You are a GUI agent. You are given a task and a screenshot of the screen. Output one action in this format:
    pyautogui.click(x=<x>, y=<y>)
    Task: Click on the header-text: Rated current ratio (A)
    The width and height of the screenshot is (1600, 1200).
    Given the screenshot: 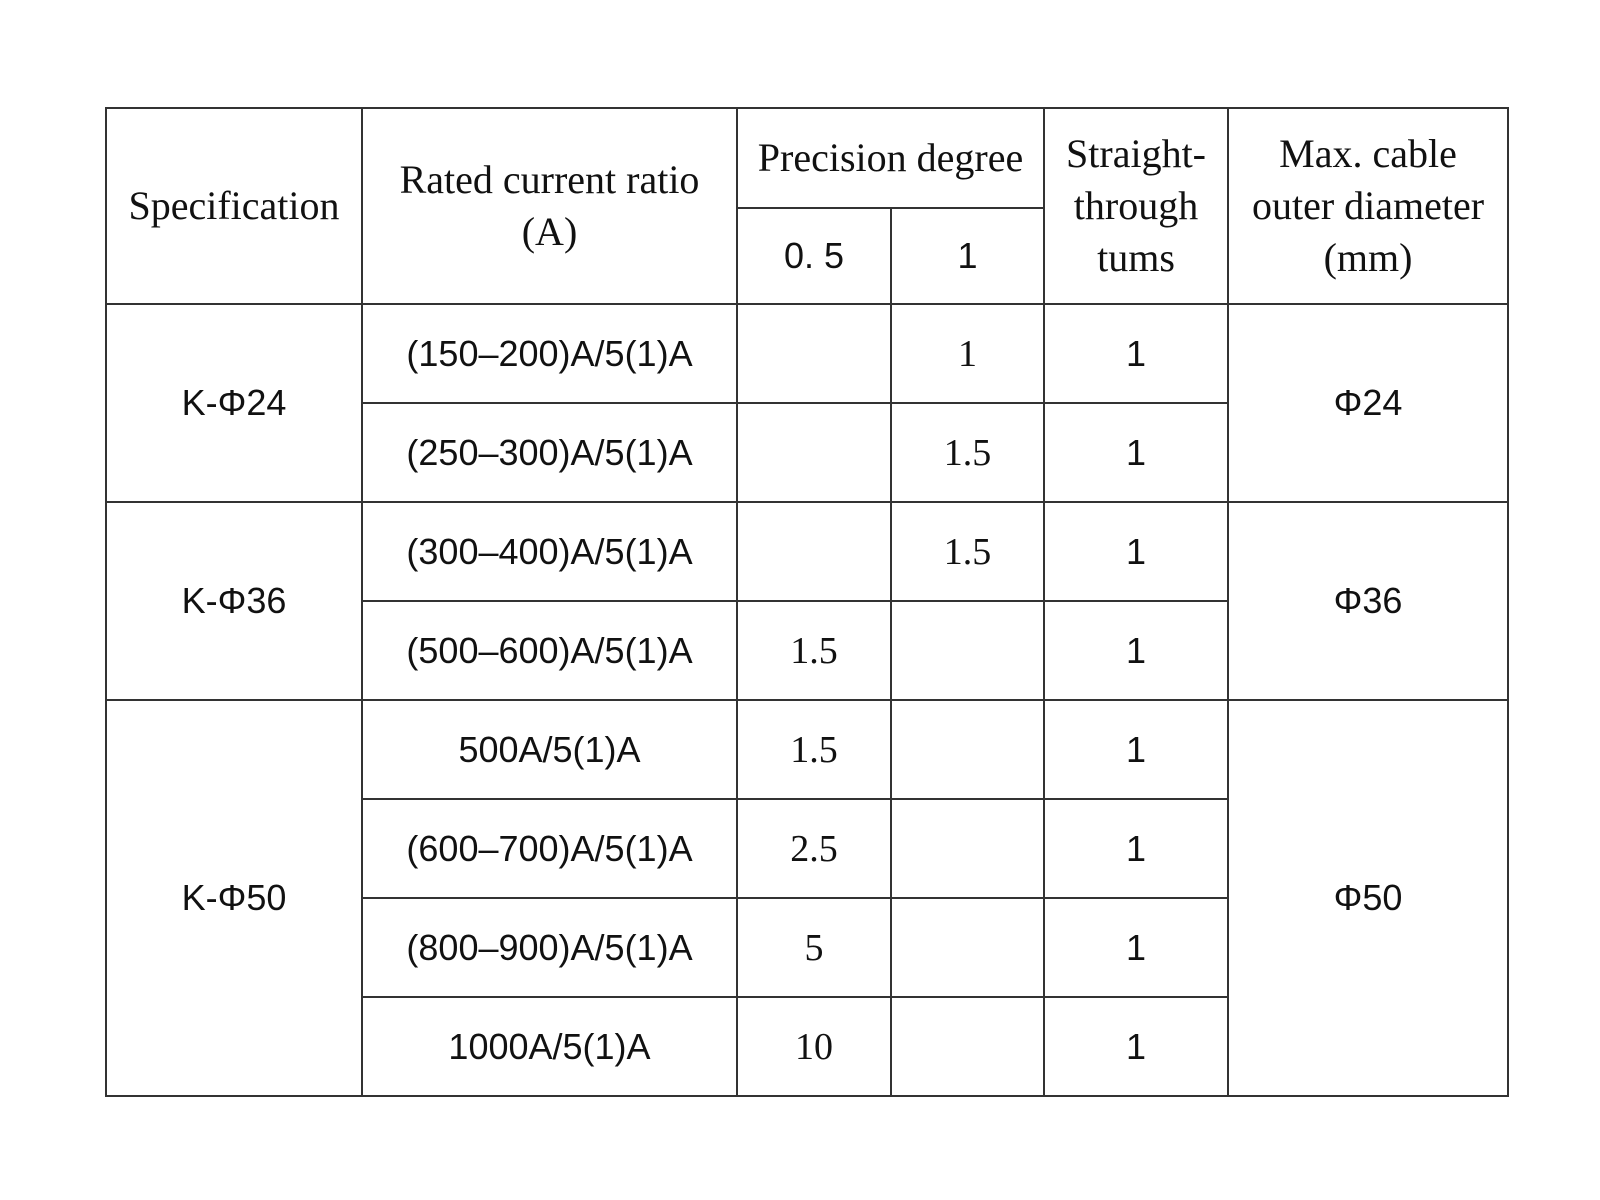 What is the action you would take?
    pyautogui.click(x=549, y=205)
    